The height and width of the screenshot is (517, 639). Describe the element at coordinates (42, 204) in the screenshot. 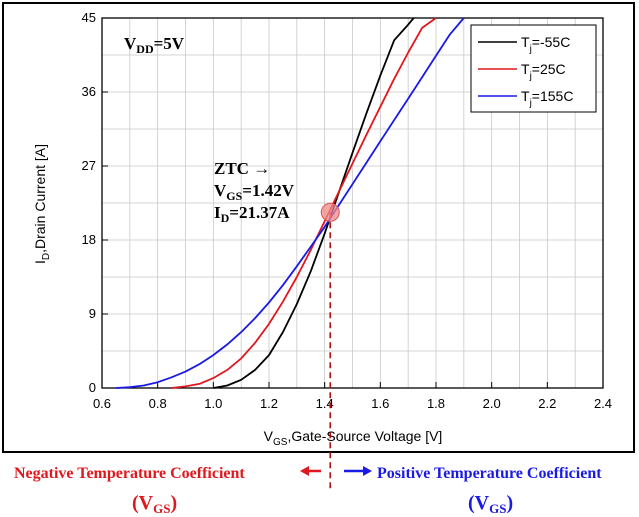

I see `y-axis-label: ID,Drain Current [A]` at that location.